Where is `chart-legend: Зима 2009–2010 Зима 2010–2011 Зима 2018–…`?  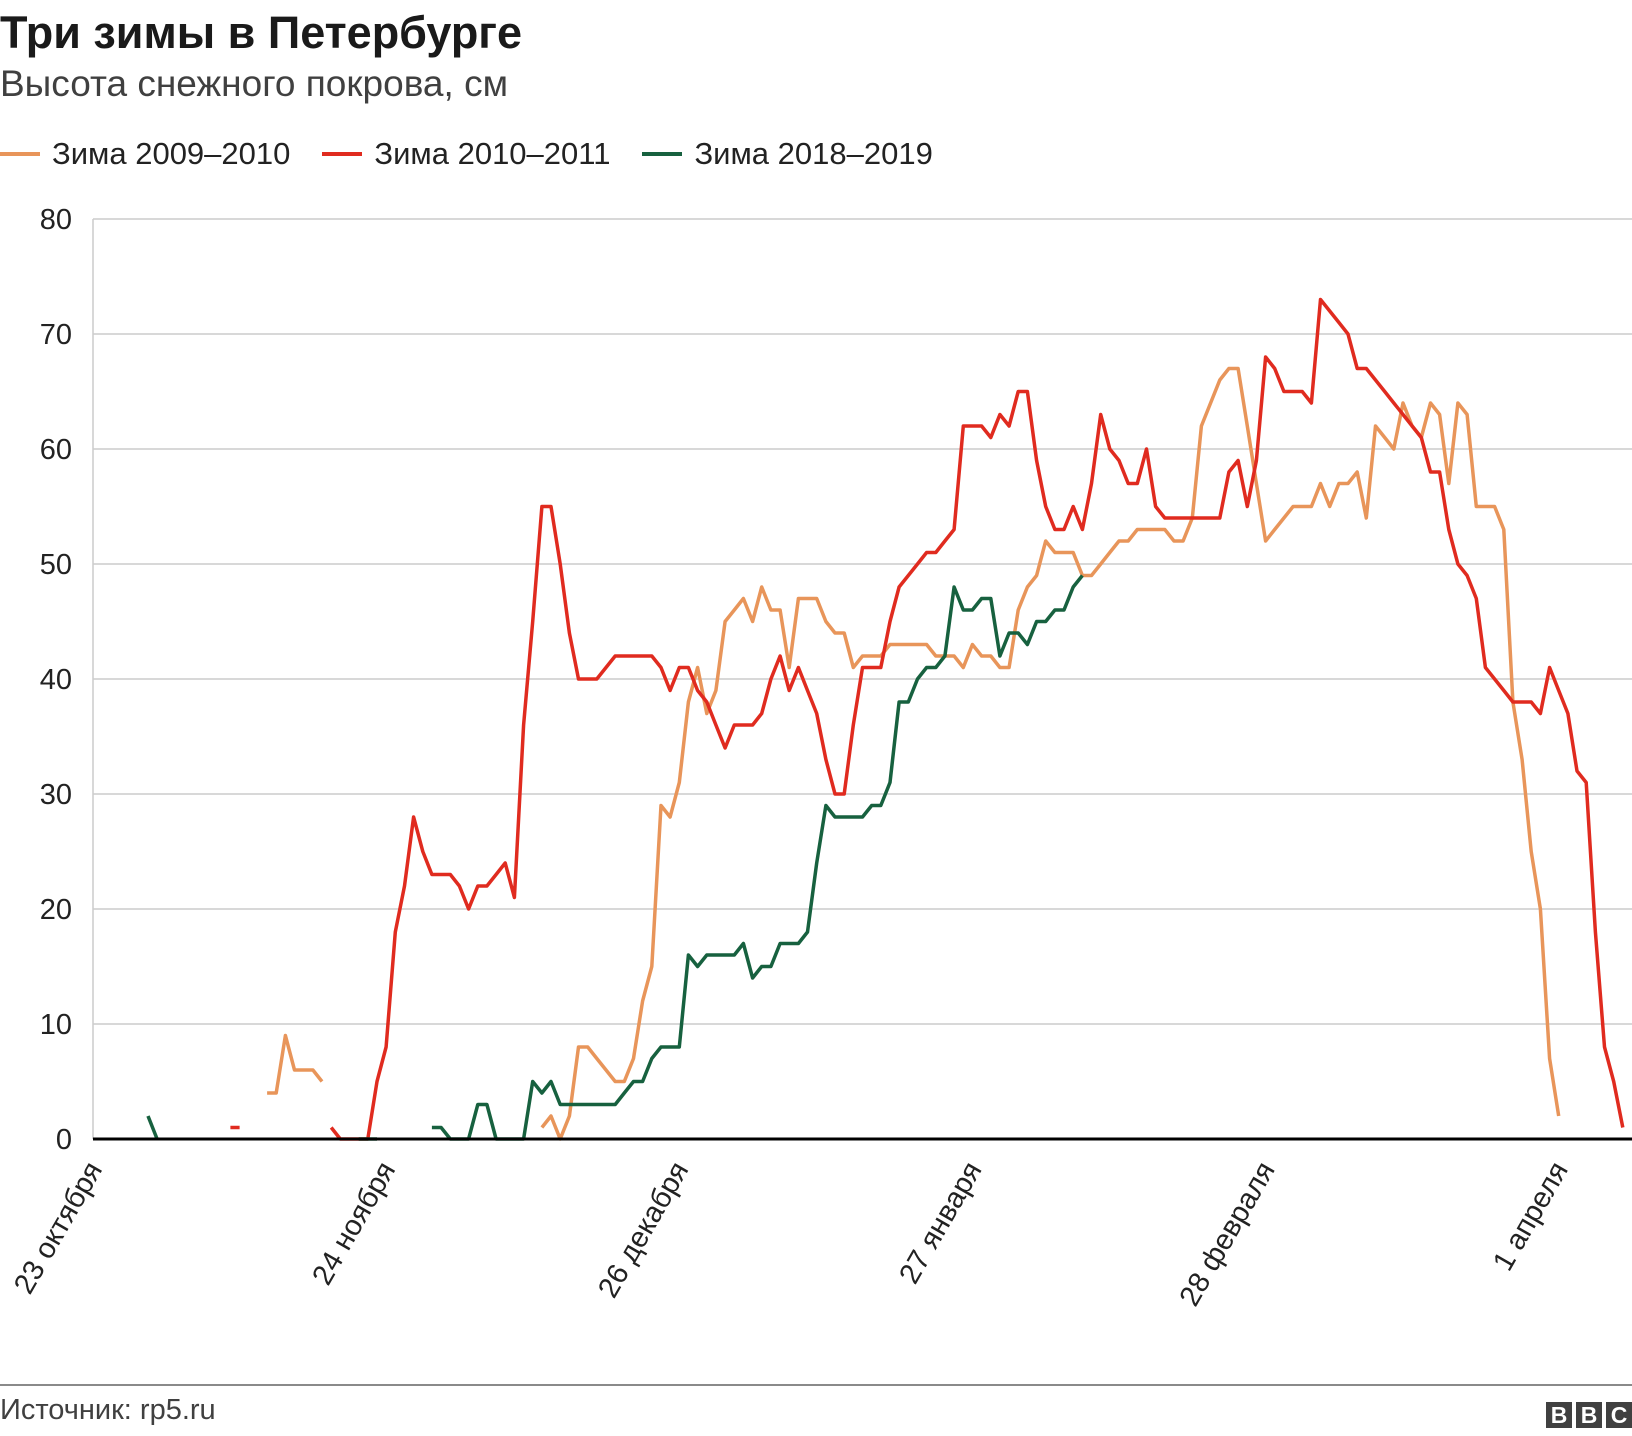 chart-legend: Зима 2009–2010 Зима 2010–2011 Зима 2018–… is located at coordinates (482, 154).